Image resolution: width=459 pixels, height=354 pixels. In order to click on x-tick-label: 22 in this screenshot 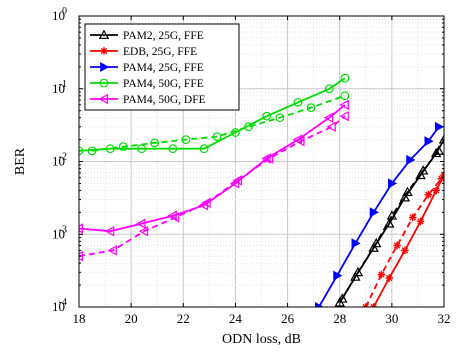, I will do `click(183, 318)`.